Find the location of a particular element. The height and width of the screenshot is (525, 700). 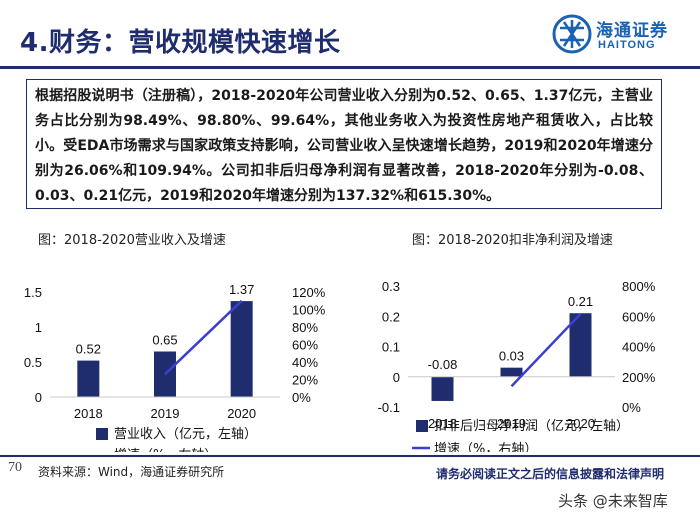

bar-data-label: 0.03 is located at coordinates (511, 356).